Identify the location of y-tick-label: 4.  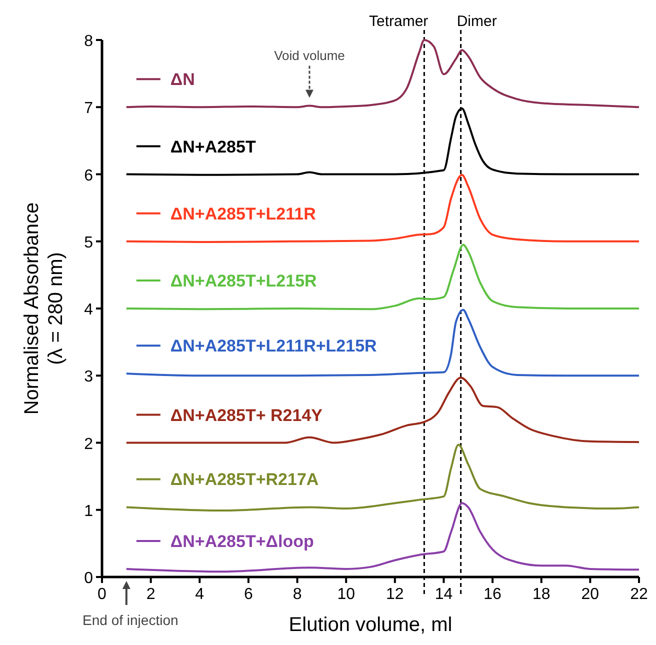
(89, 310).